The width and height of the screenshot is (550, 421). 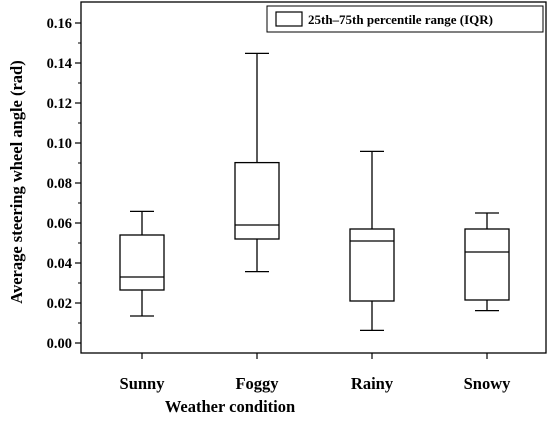 What do you see at coordinates (257, 383) in the screenshot?
I see `x-tick-label: Foggy` at bounding box center [257, 383].